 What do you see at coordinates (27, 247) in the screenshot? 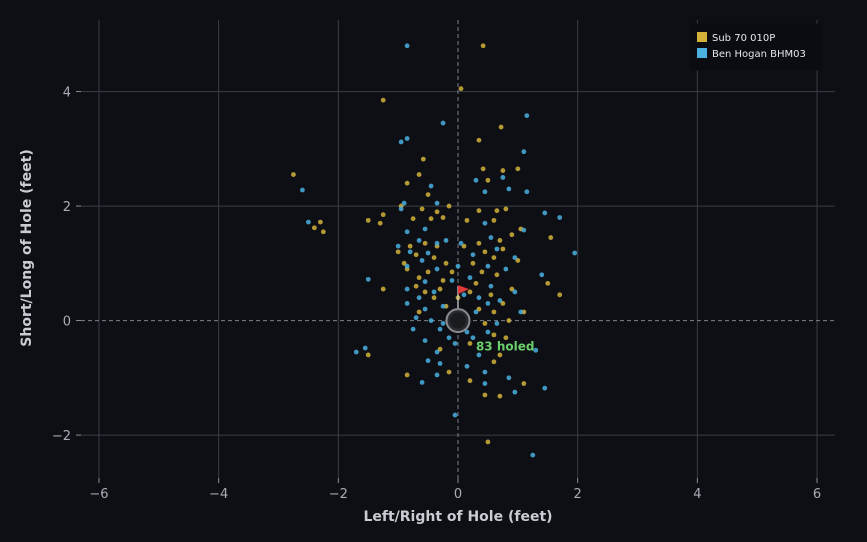
I see `y-axis-label: Short/Long of Hole (feet)` at bounding box center [27, 247].